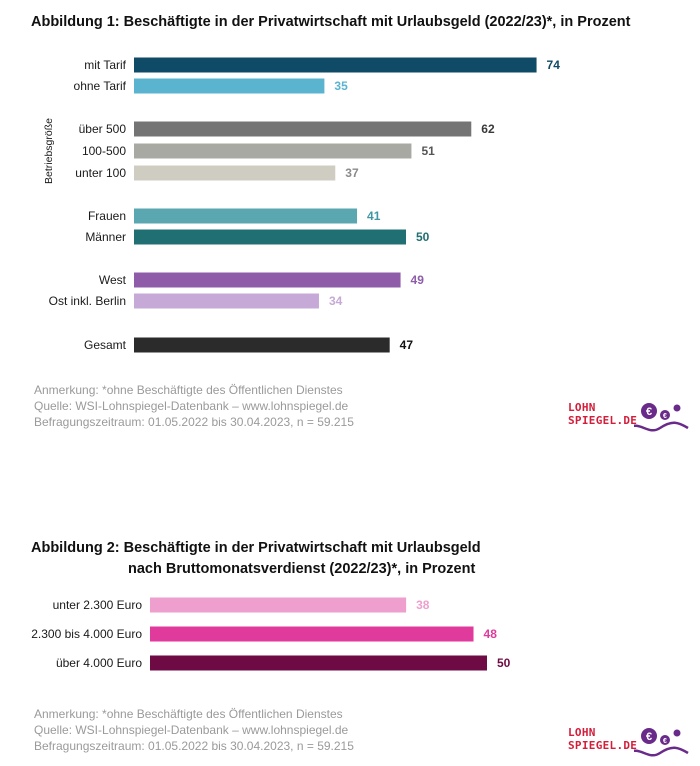 Image resolution: width=700 pixels, height=766 pixels. I want to click on fig1-bar-mit-tarif, so click(335, 65).